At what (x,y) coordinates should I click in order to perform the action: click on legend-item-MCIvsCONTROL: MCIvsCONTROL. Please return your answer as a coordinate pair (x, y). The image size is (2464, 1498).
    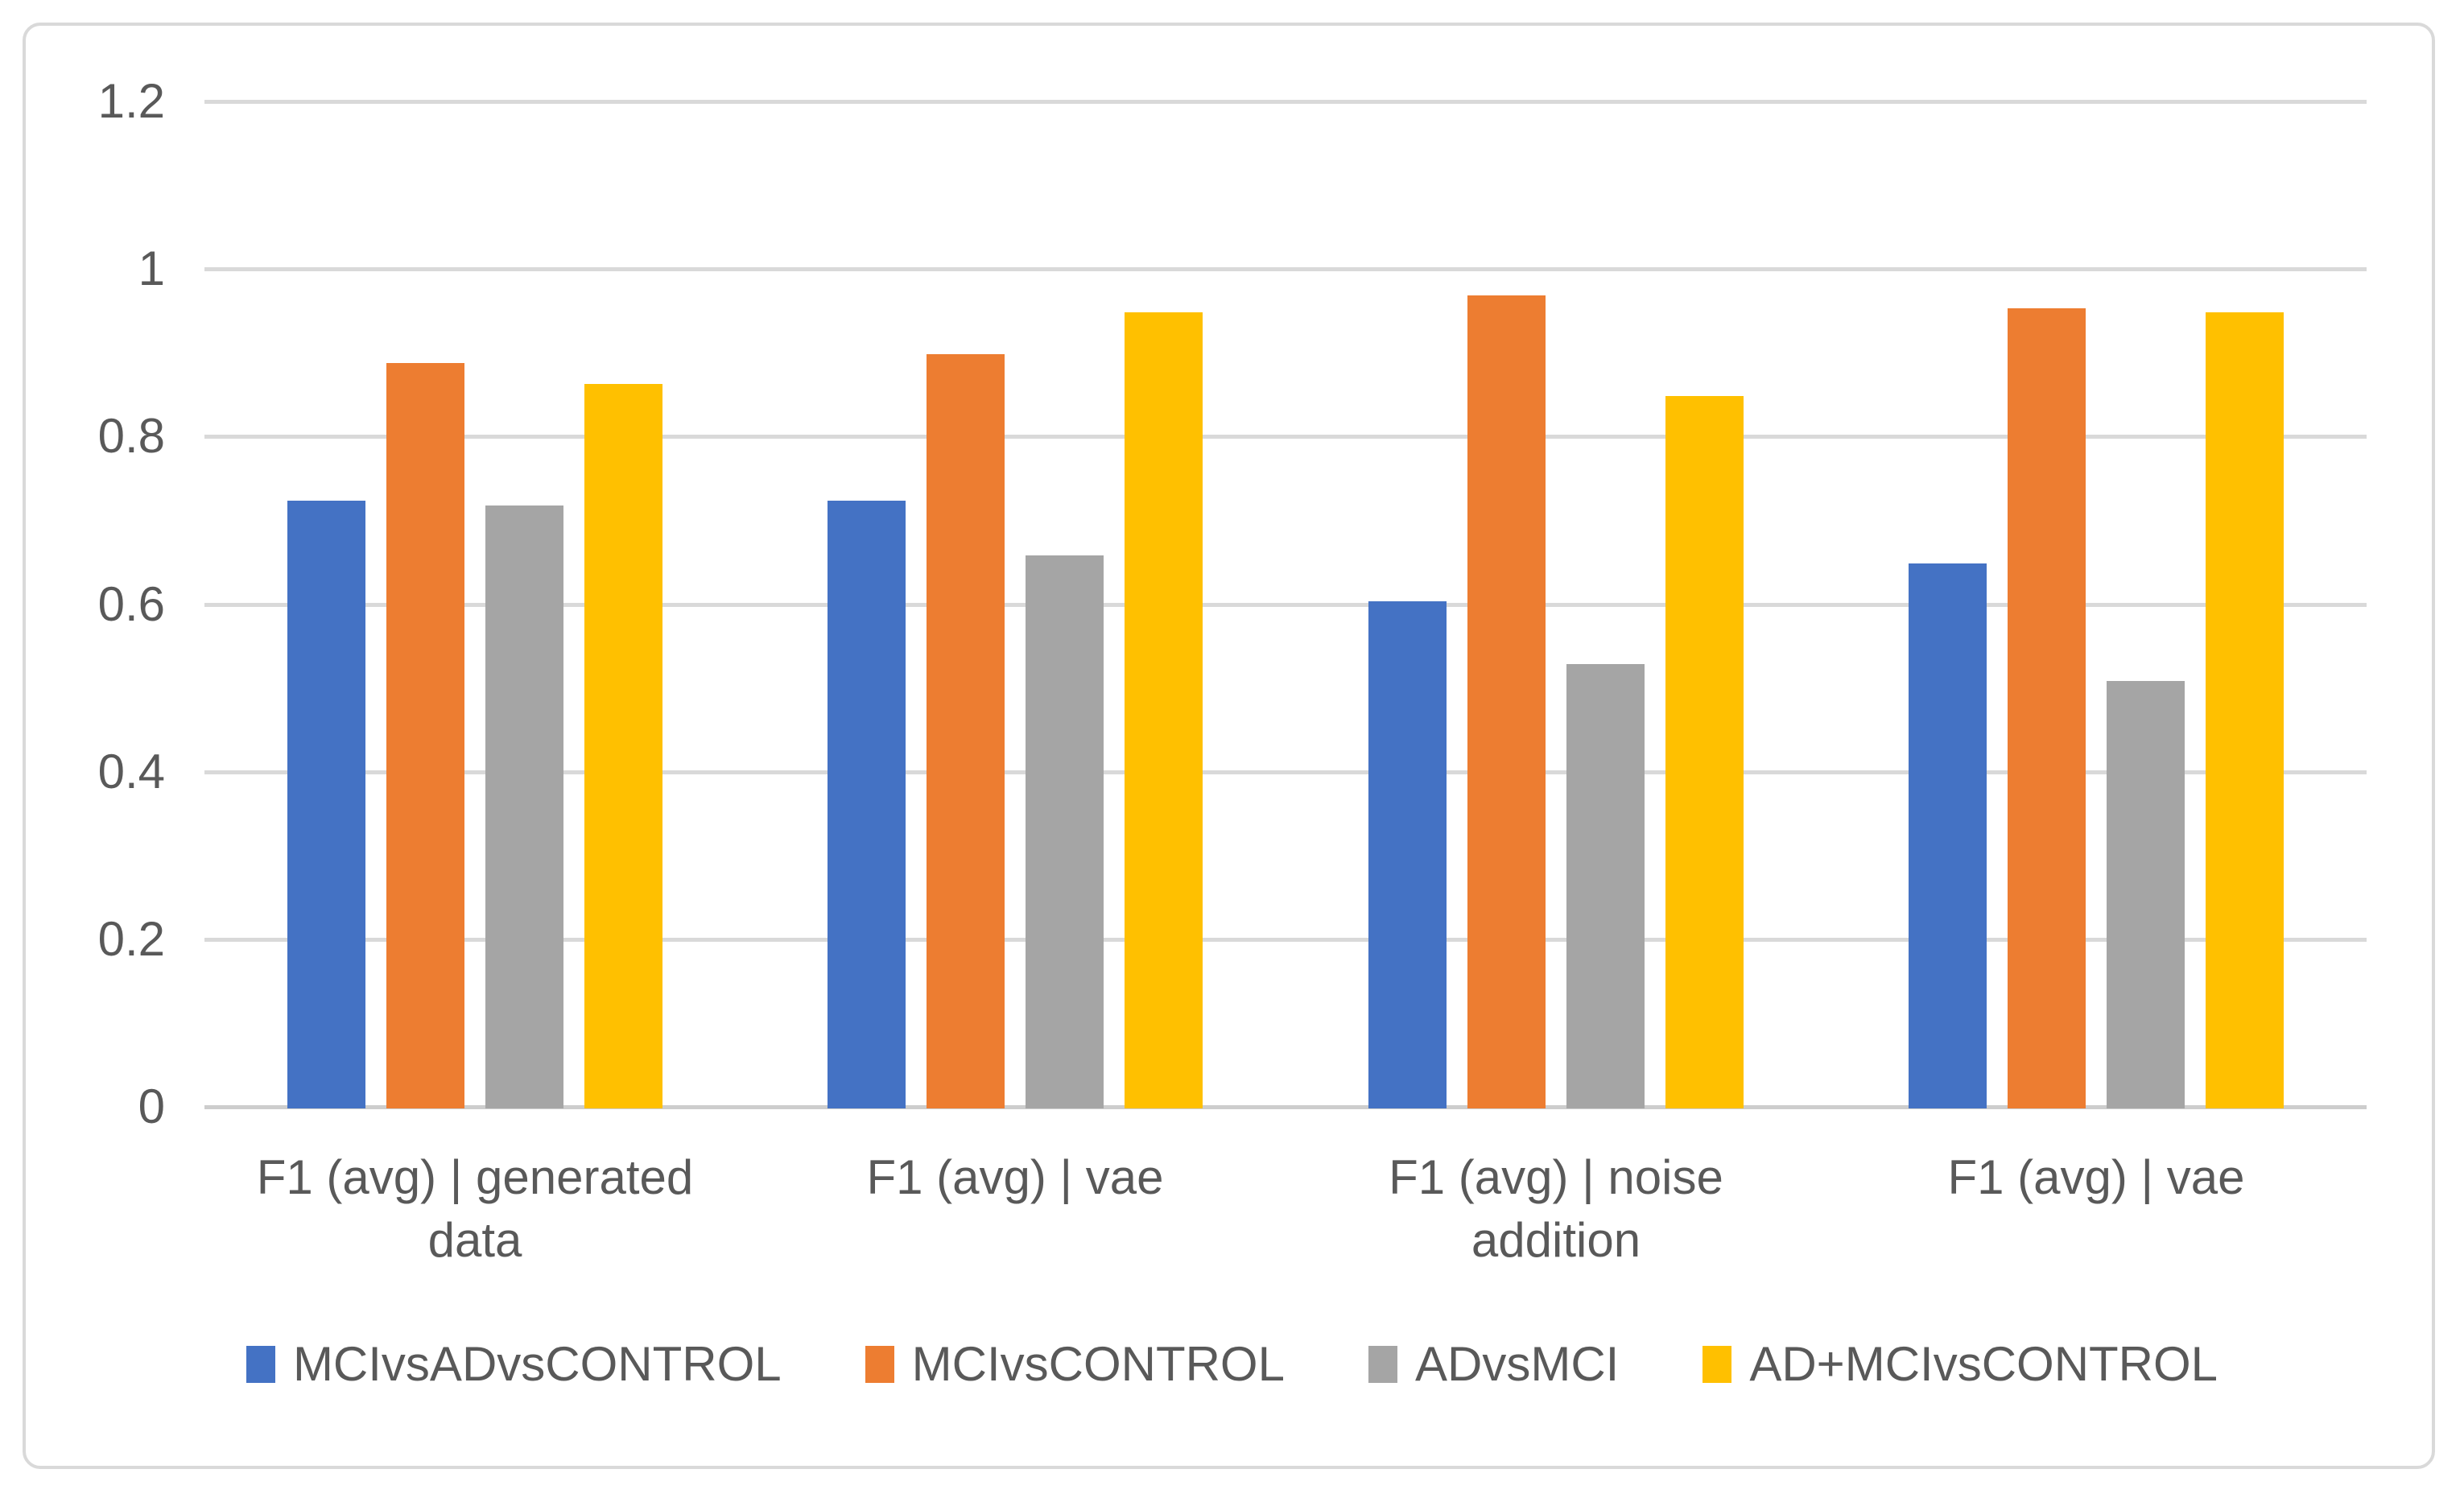
    Looking at the image, I should click on (1075, 1364).